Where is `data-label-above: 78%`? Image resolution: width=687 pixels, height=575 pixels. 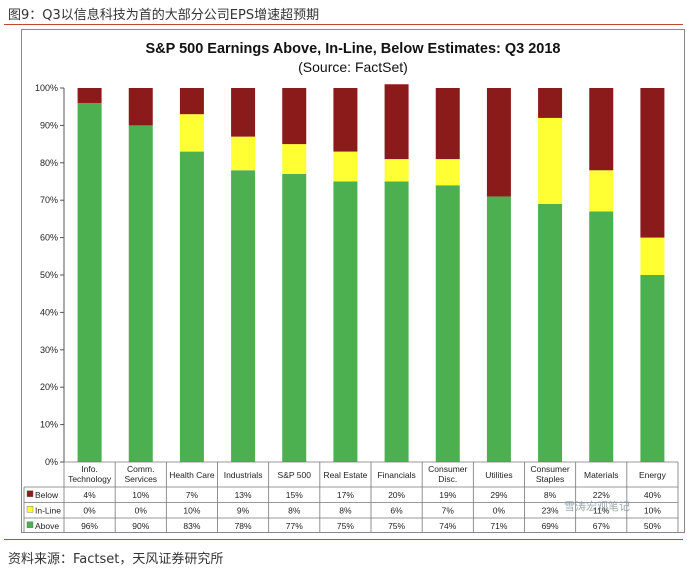
data-label-above: 78% is located at coordinates (243, 526).